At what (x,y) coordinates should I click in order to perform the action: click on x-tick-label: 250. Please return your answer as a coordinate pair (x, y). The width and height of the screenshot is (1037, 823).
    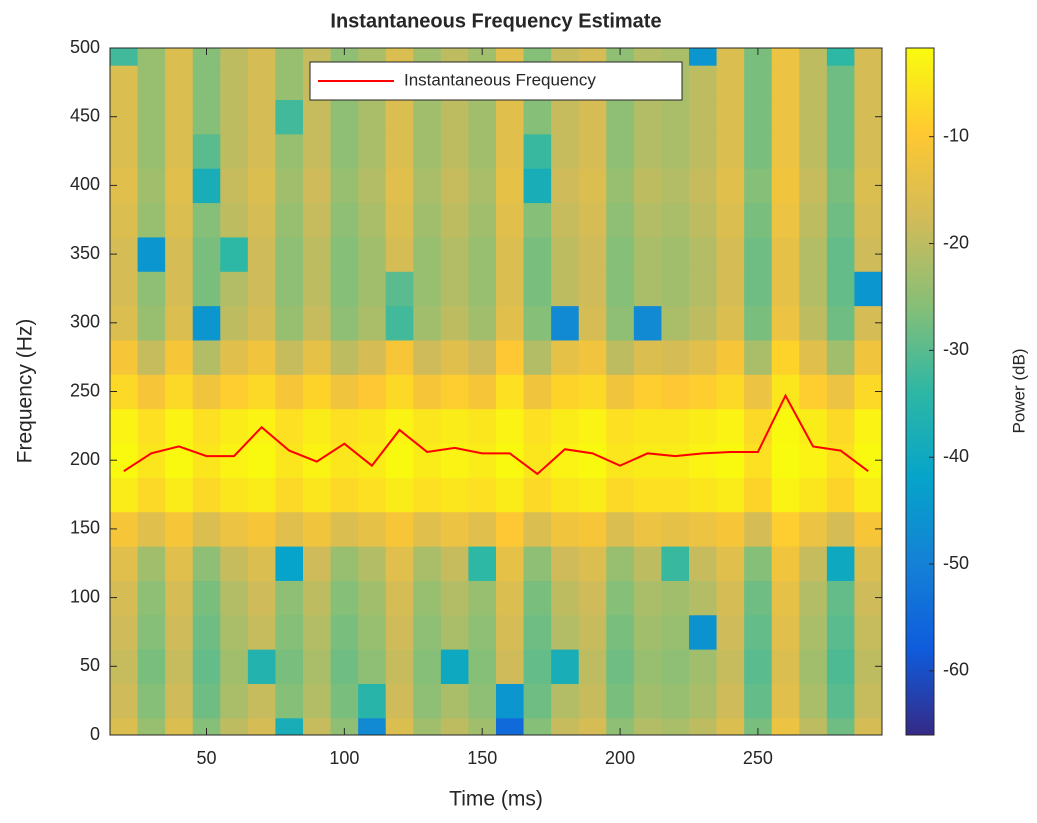
    Looking at the image, I should click on (758, 758).